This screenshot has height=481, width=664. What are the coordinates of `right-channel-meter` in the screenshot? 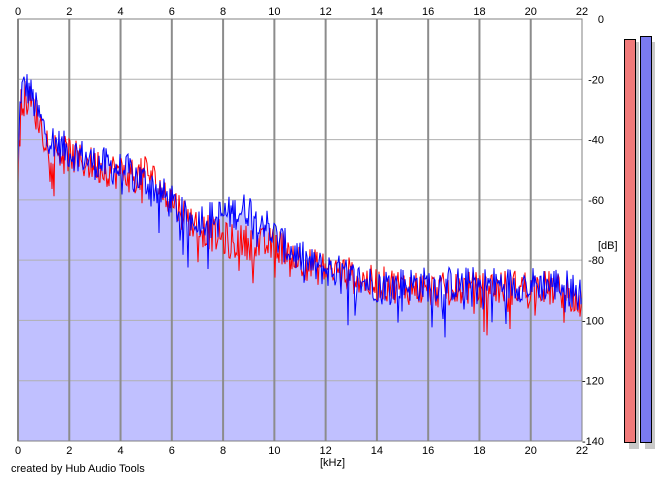 It's located at (646, 239).